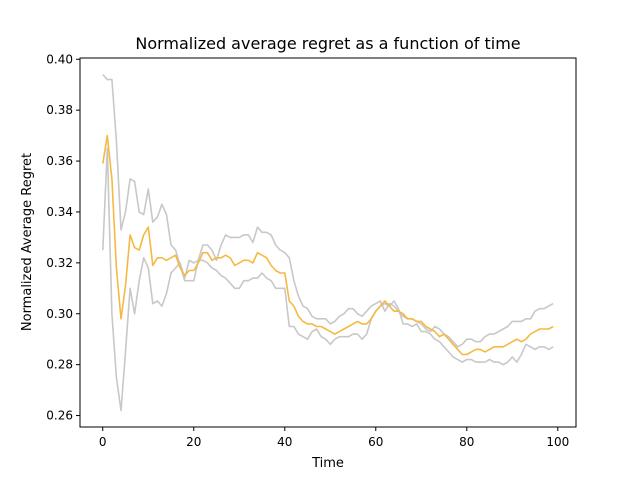  What do you see at coordinates (375, 442) in the screenshot?
I see `x-tick-label: 60` at bounding box center [375, 442].